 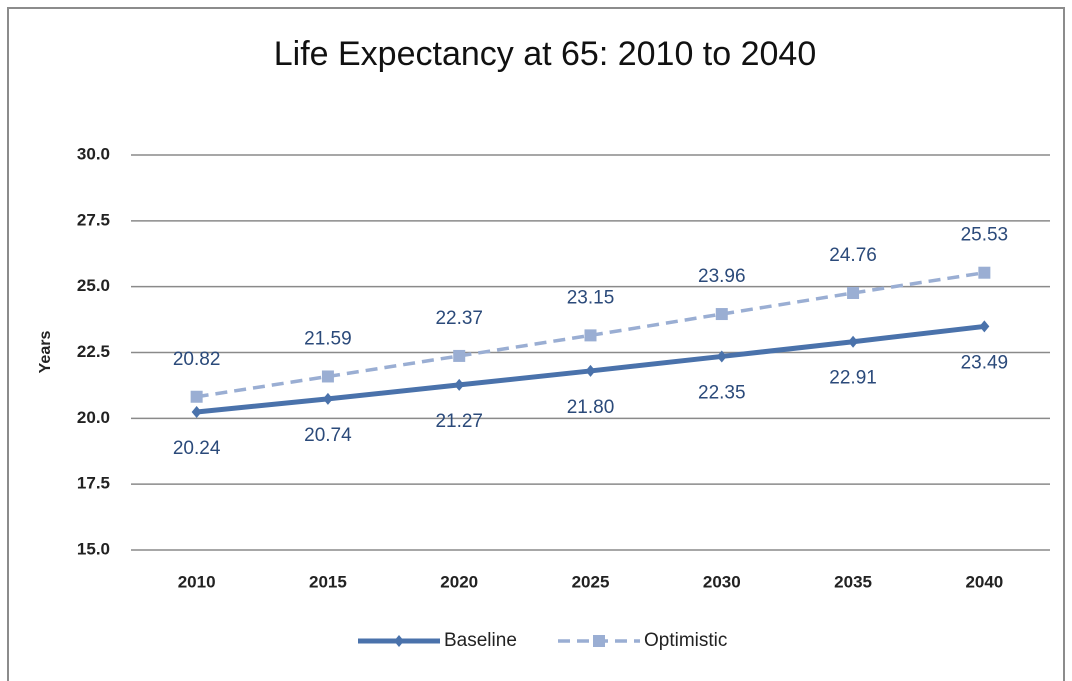 What do you see at coordinates (480, 640) in the screenshot?
I see `legend-label: Baseline` at bounding box center [480, 640].